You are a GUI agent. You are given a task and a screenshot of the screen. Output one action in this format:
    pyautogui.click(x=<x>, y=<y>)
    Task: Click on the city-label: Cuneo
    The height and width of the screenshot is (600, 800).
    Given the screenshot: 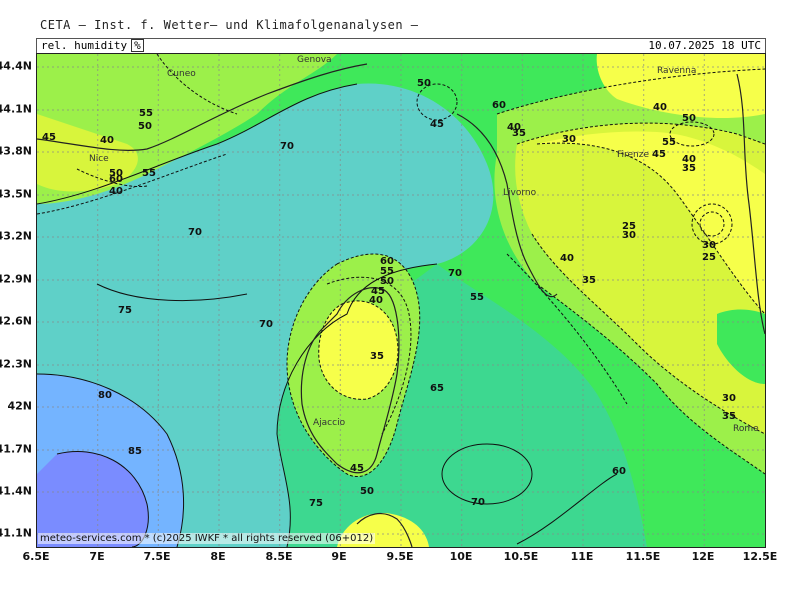 What is the action you would take?
    pyautogui.click(x=181, y=74)
    